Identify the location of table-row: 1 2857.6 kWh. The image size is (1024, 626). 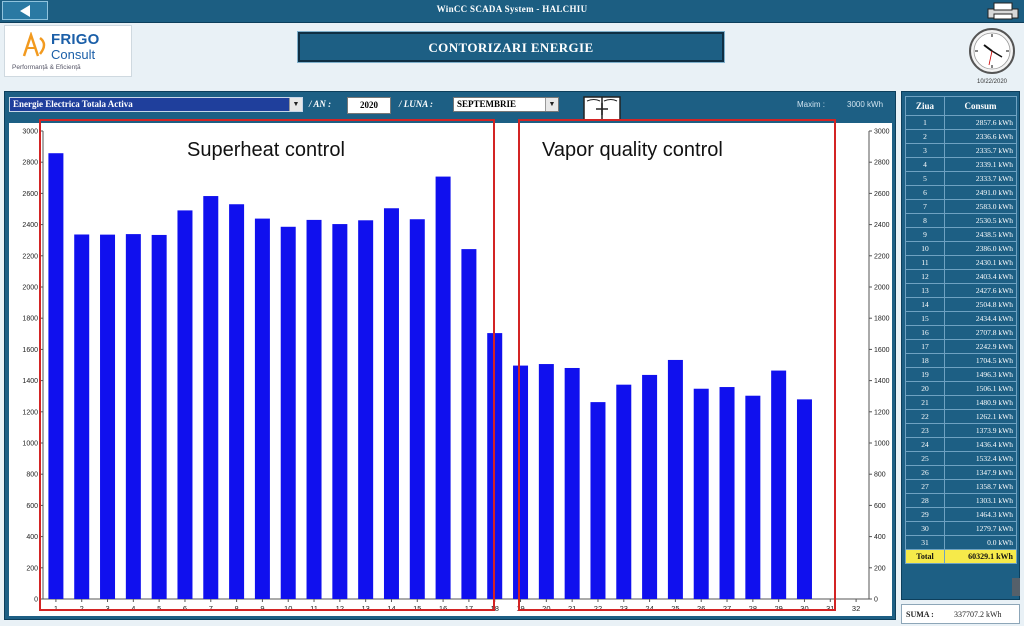
(961, 122).